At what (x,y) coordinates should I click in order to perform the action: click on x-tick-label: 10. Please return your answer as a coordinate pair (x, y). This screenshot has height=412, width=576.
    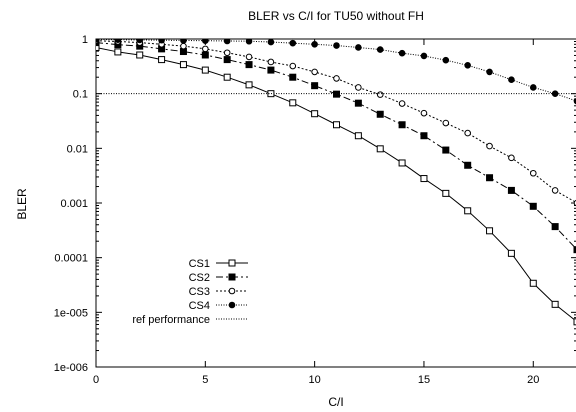
    Looking at the image, I should click on (315, 380).